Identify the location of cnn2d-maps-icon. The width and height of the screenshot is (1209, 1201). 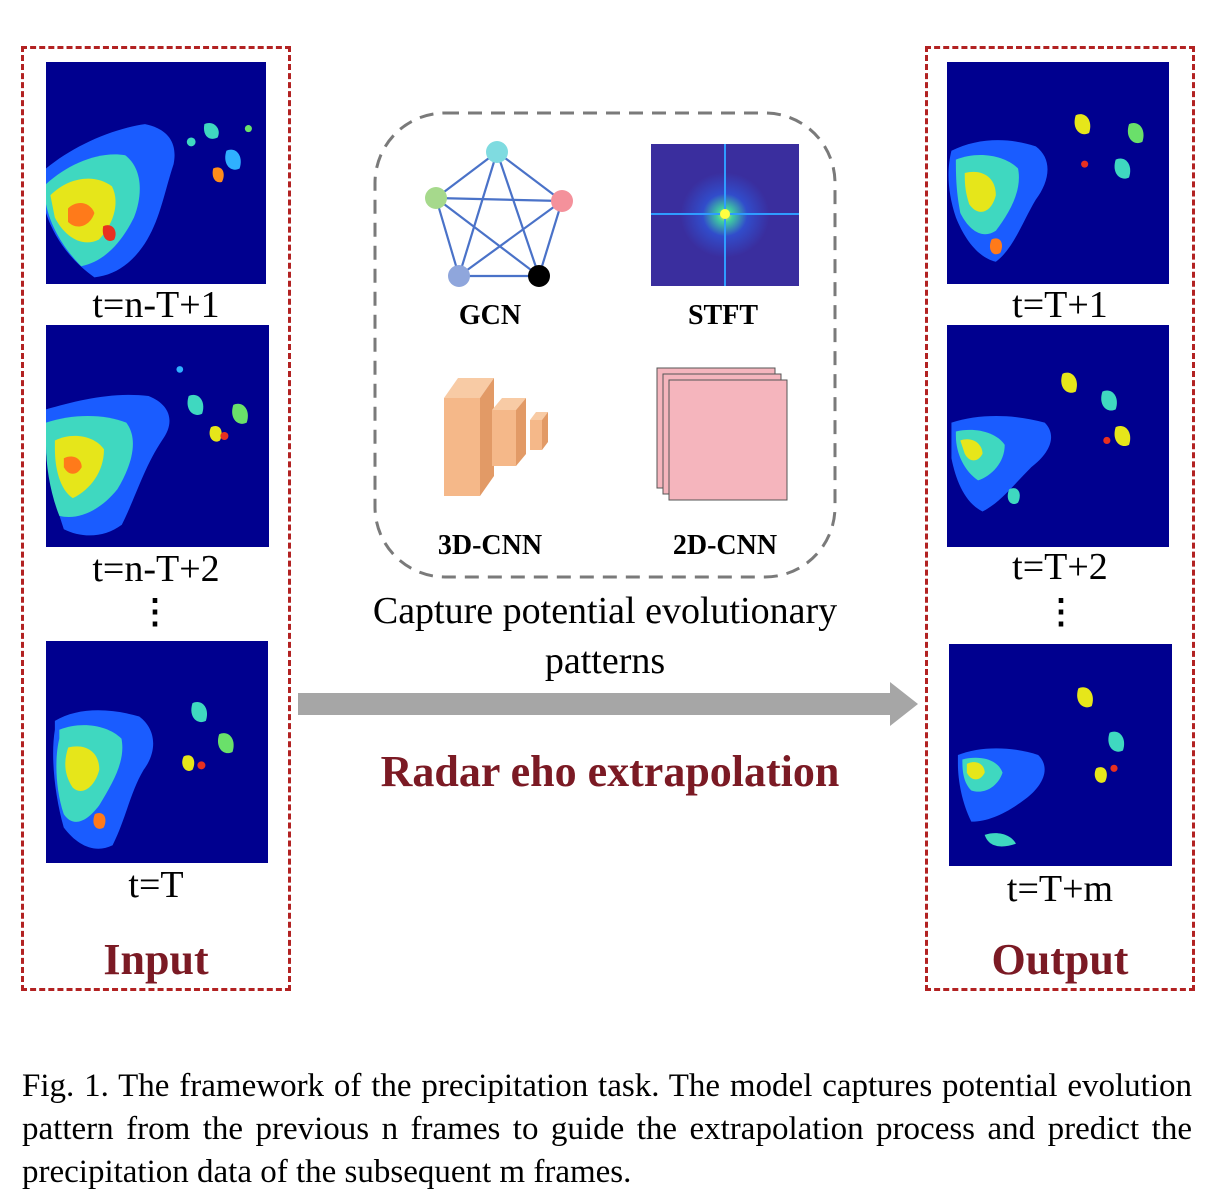
(722, 434).